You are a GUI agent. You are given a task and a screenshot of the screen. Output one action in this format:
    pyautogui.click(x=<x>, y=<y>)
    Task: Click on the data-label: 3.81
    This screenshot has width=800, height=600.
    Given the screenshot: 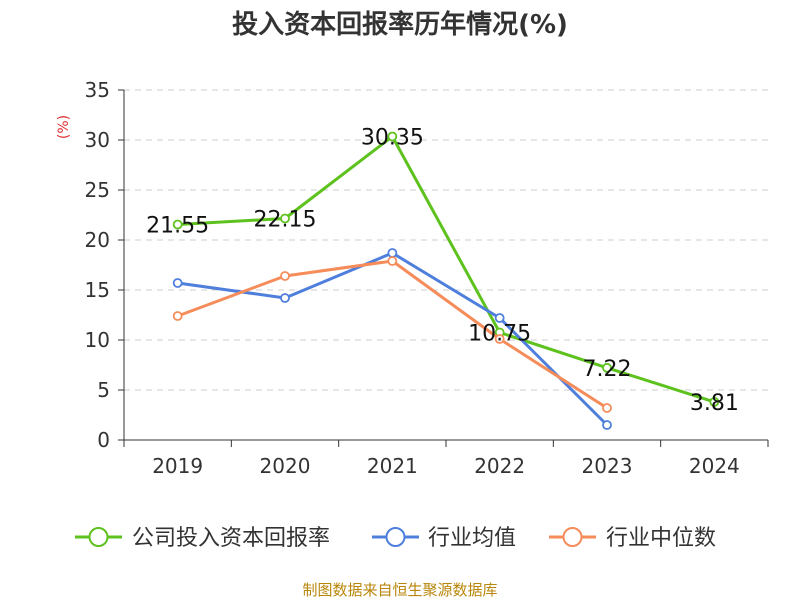 What is the action you would take?
    pyautogui.click(x=714, y=403)
    